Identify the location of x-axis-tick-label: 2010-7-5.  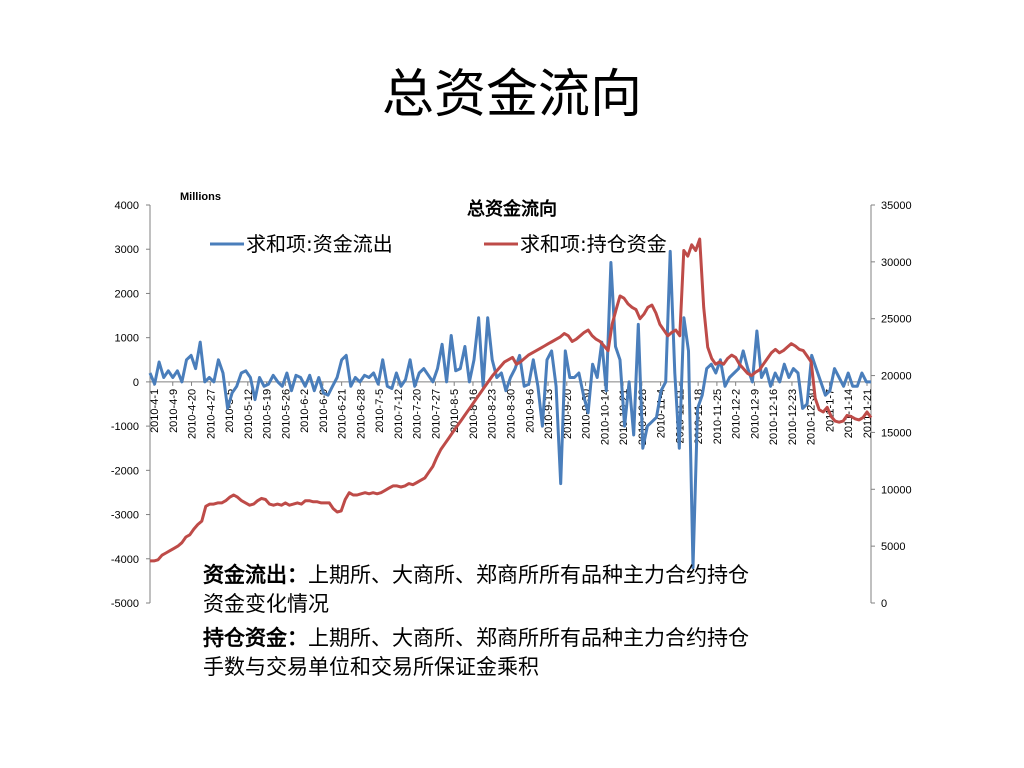
(380, 411).